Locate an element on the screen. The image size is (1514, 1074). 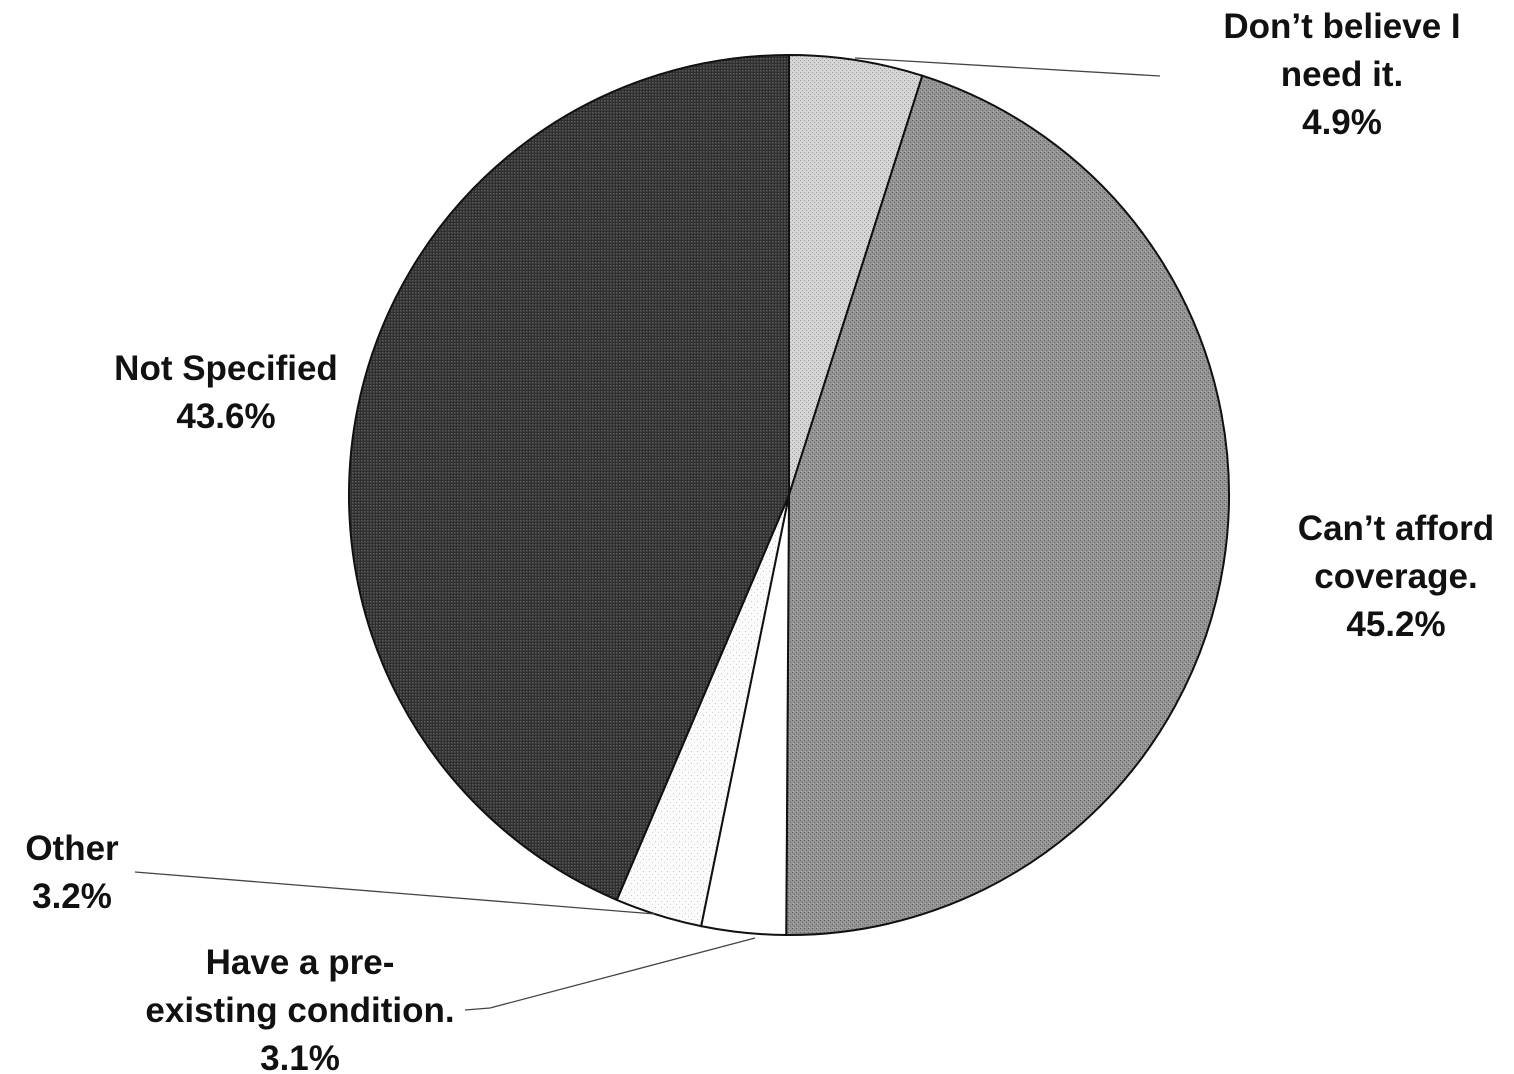
slice-label-line-not-specified: Not Specified is located at coordinates (226, 368).